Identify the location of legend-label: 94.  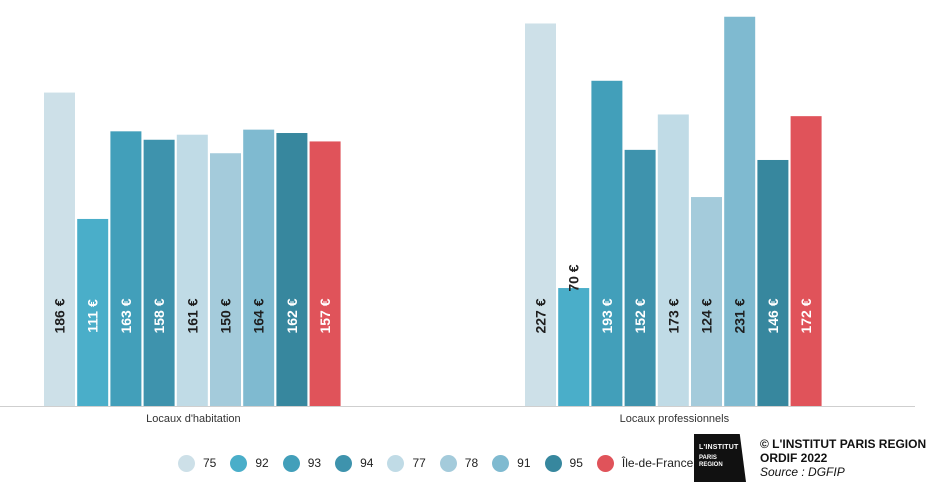
(367, 463).